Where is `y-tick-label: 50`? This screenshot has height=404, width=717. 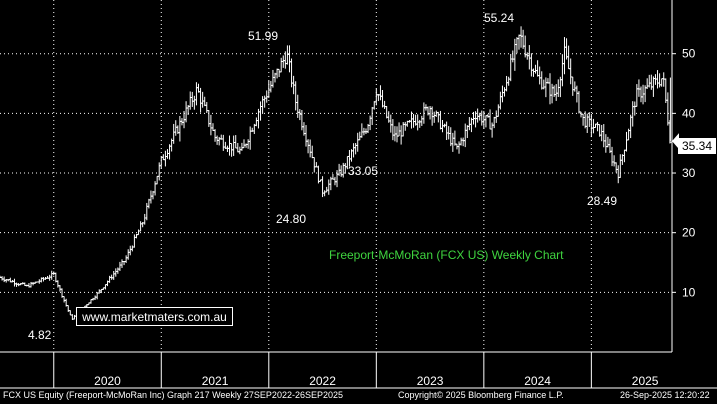
y-tick-label: 50 is located at coordinates (689, 54).